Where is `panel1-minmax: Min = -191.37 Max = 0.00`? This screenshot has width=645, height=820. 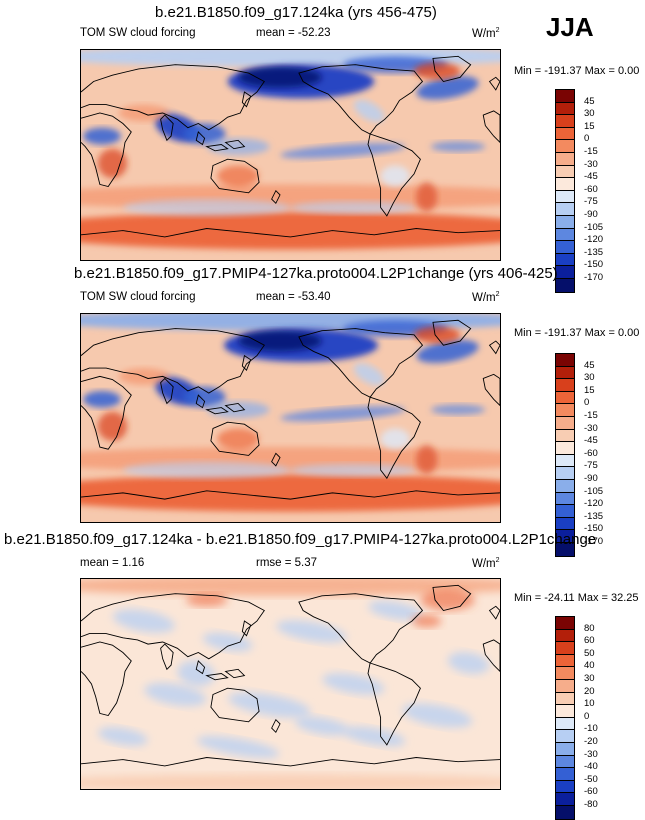
panel1-minmax: Min = -191.37 Max = 0.00 is located at coordinates (577, 71).